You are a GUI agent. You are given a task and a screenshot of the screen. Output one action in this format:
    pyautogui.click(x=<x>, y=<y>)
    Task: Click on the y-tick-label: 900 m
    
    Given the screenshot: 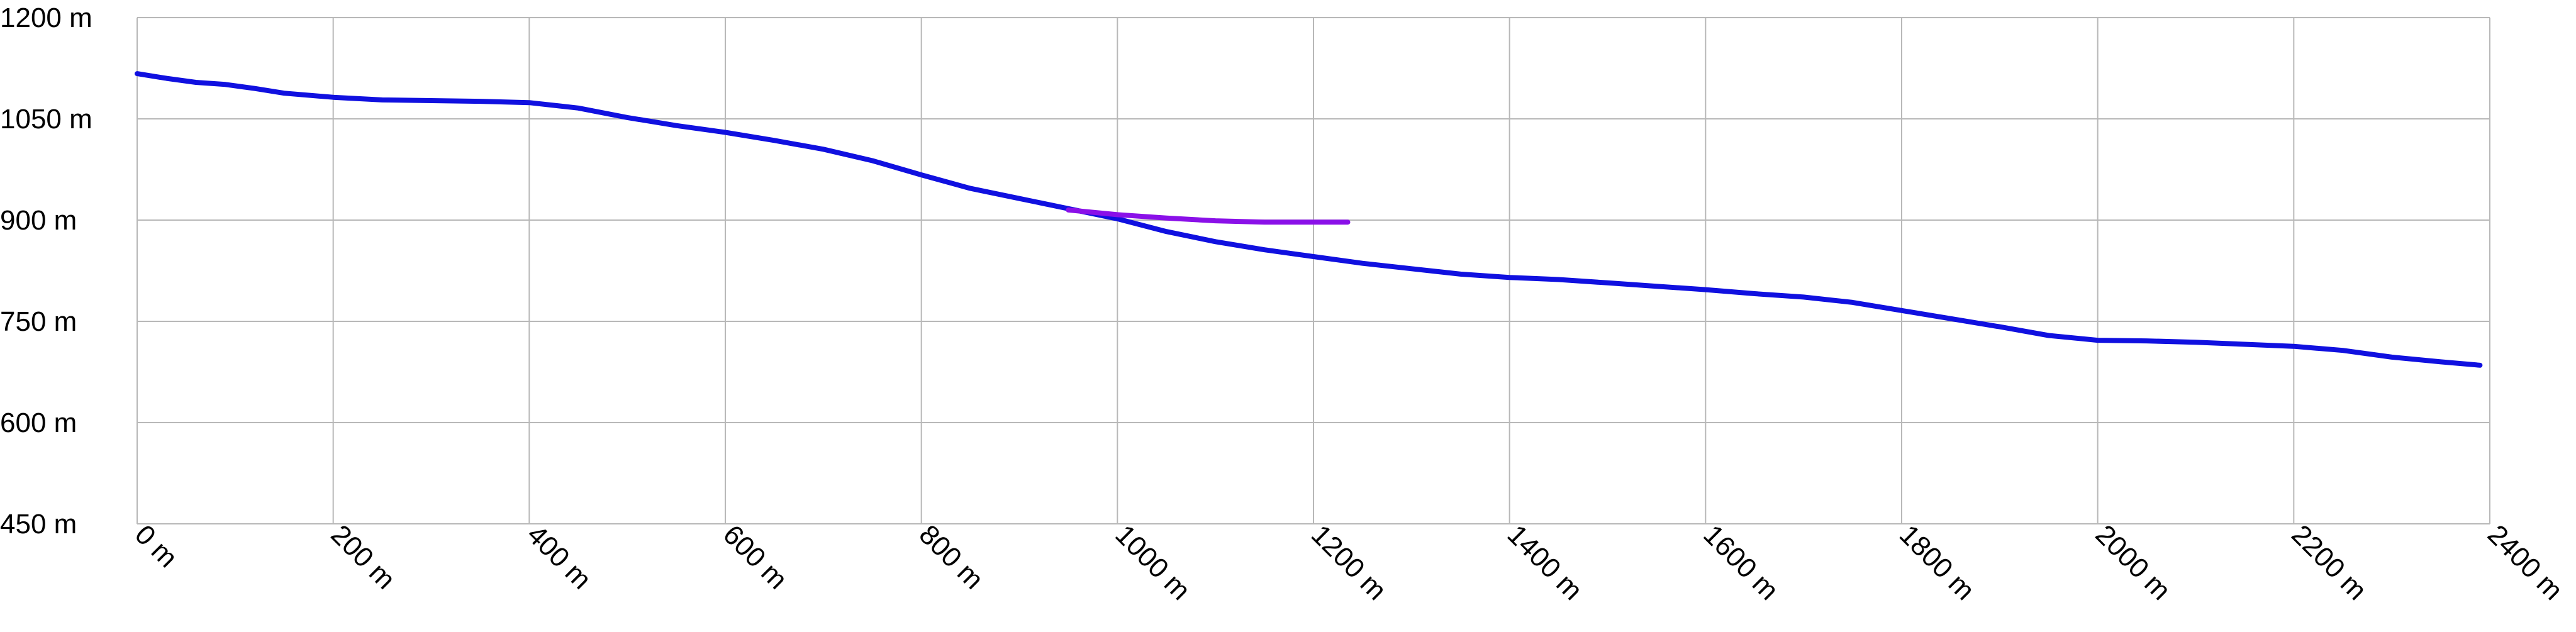 What is the action you would take?
    pyautogui.click(x=38, y=221)
    